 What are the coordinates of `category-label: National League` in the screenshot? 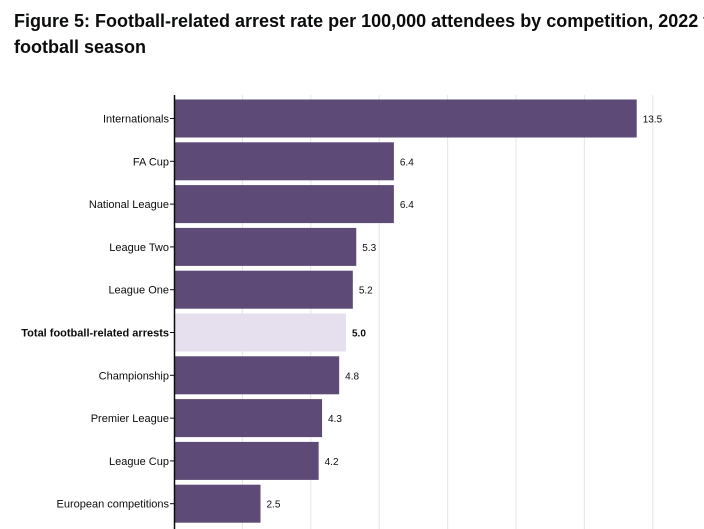 It's located at (129, 205).